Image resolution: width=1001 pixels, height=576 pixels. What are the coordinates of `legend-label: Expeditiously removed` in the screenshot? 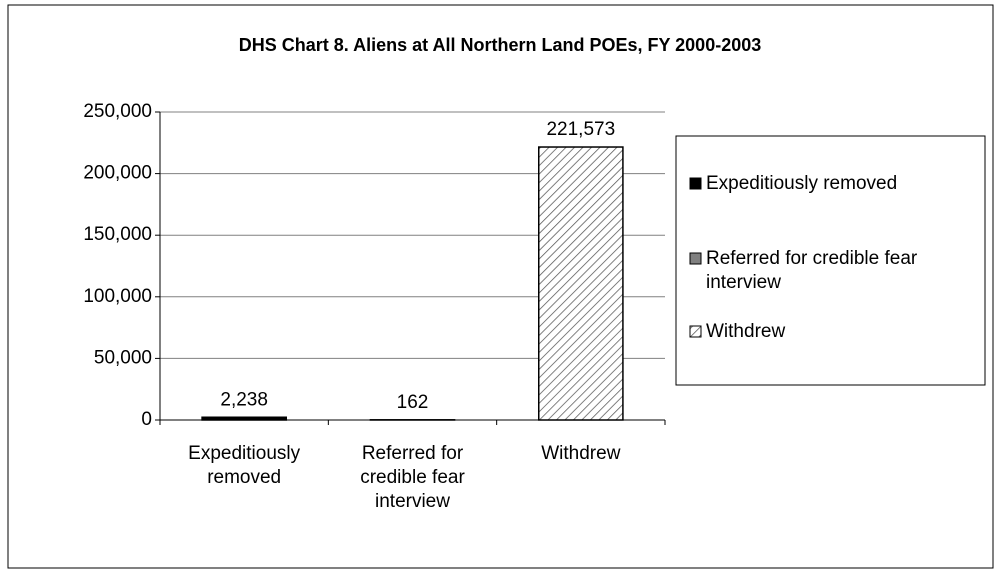 It's located at (802, 183).